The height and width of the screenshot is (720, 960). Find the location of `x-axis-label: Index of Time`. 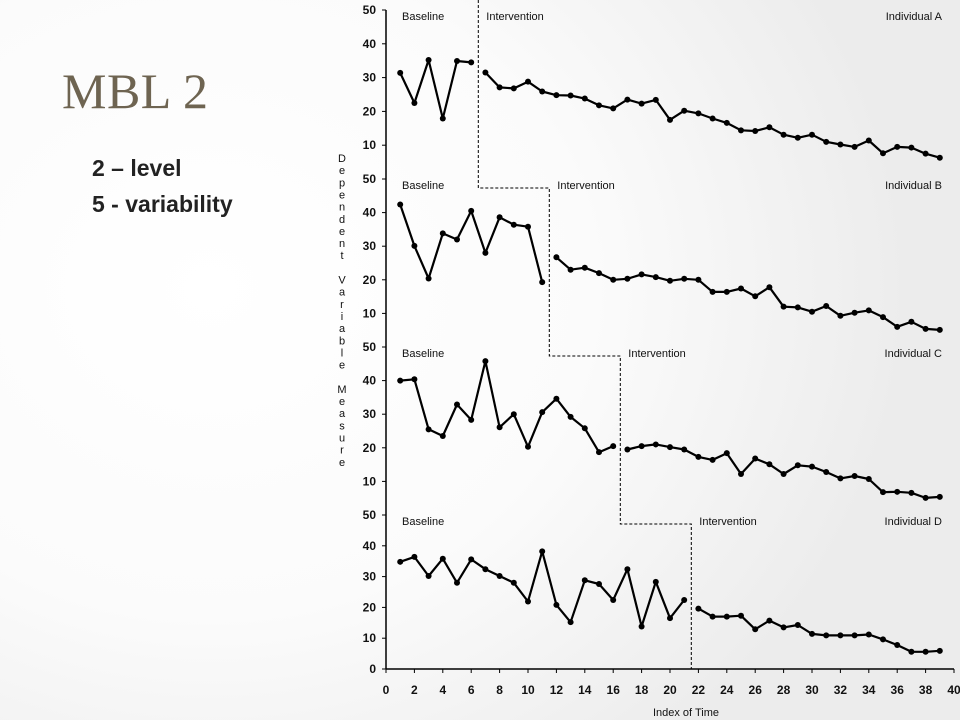

x-axis-label: Index of Time is located at coordinates (686, 713).